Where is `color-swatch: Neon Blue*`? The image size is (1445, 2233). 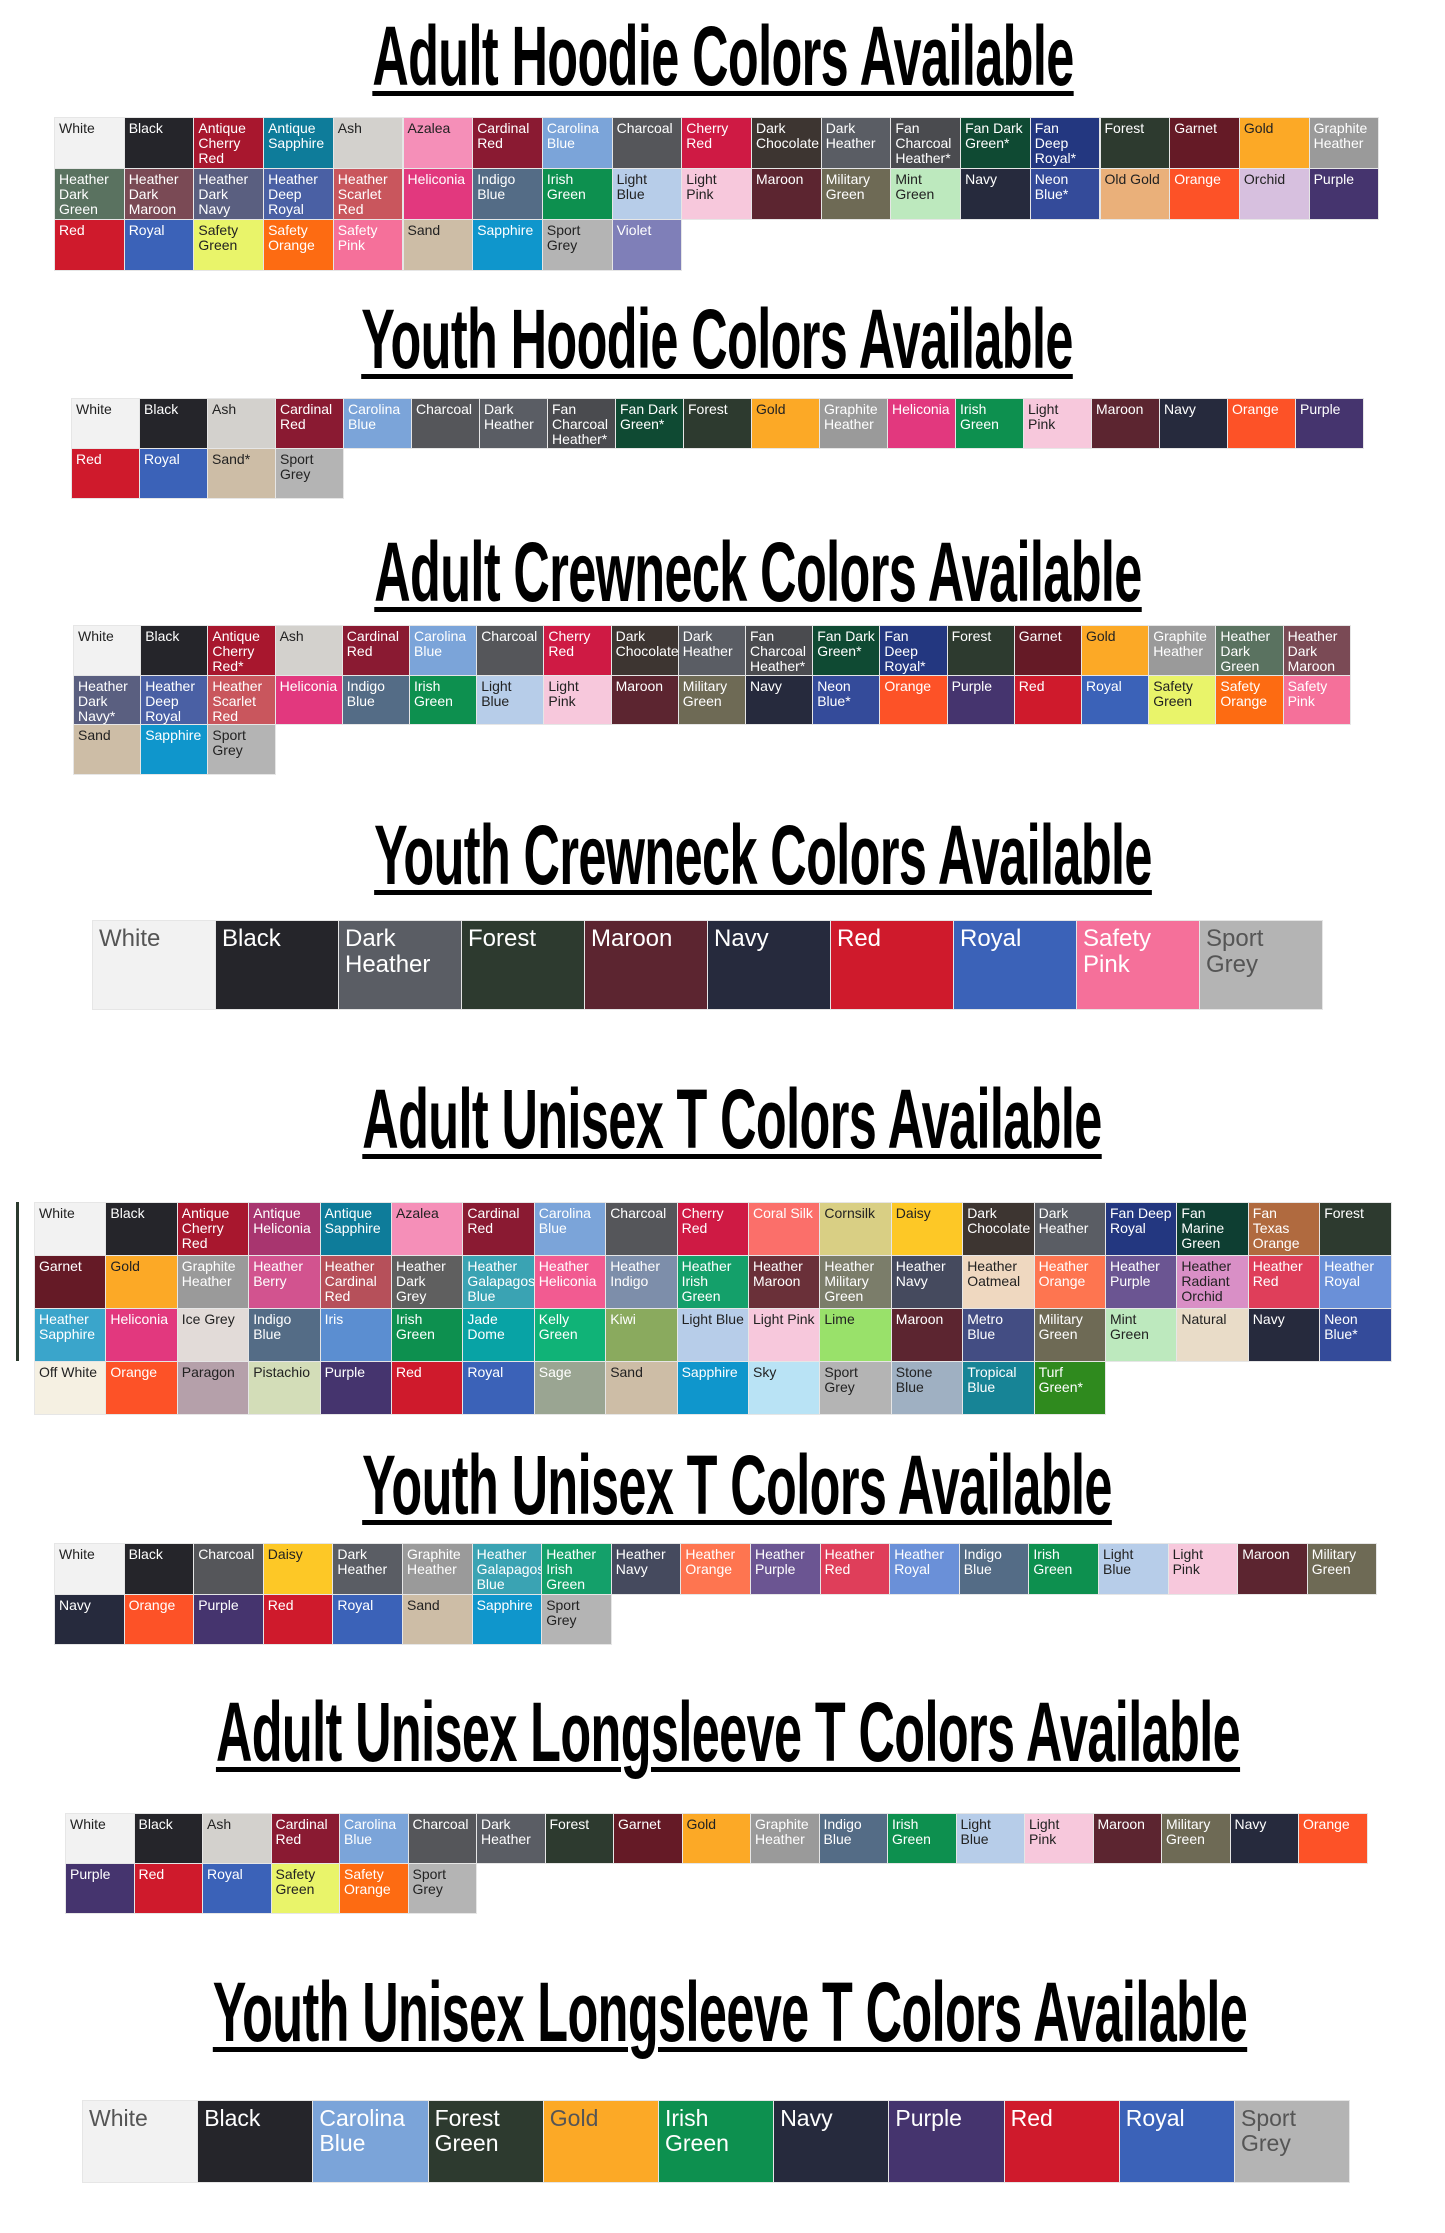 color-swatch: Neon Blue* is located at coordinates (1355, 1335).